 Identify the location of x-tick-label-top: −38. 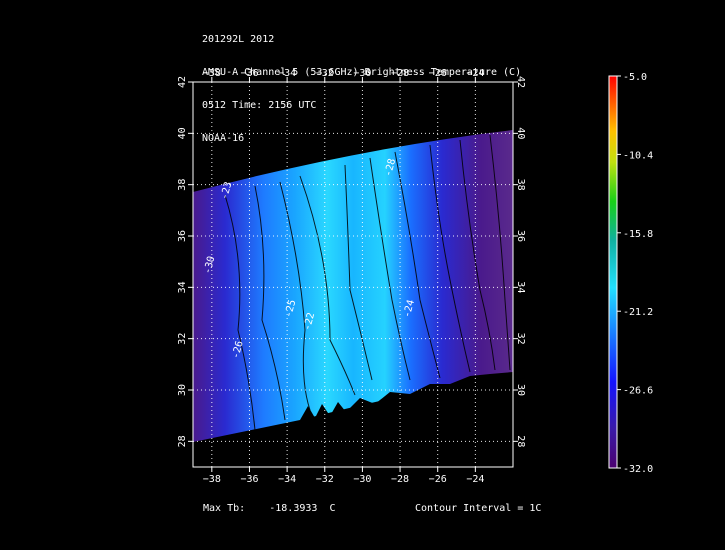
(212, 73).